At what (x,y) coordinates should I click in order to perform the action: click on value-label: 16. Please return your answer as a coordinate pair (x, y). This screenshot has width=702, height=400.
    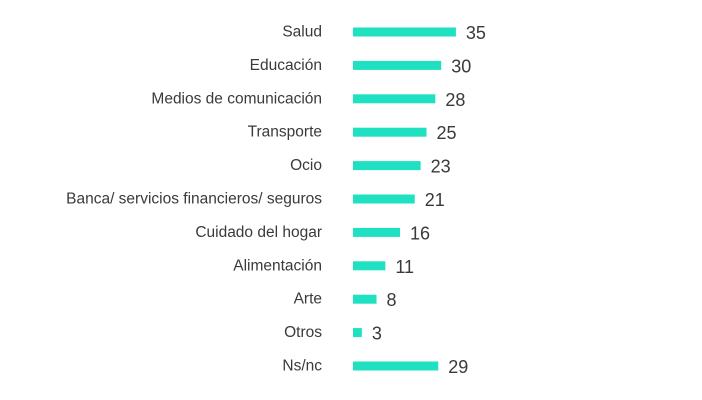
    Looking at the image, I should click on (420, 233).